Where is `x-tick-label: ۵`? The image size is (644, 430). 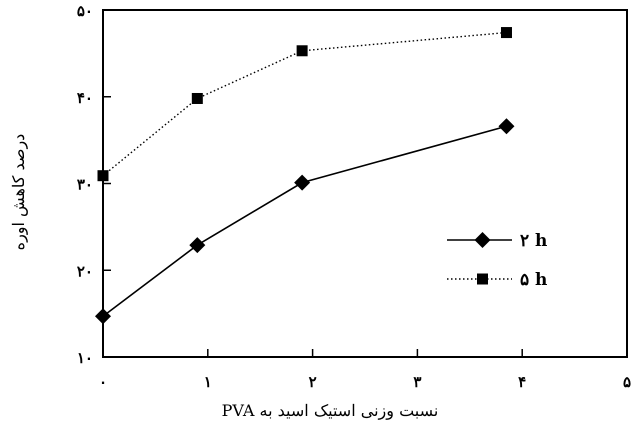 x-tick-label: ۵ is located at coordinates (627, 382).